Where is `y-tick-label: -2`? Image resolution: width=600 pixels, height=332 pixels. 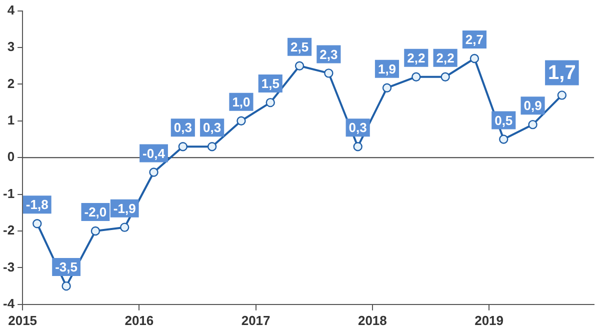
y-tick-label: -2 is located at coordinates (8, 230).